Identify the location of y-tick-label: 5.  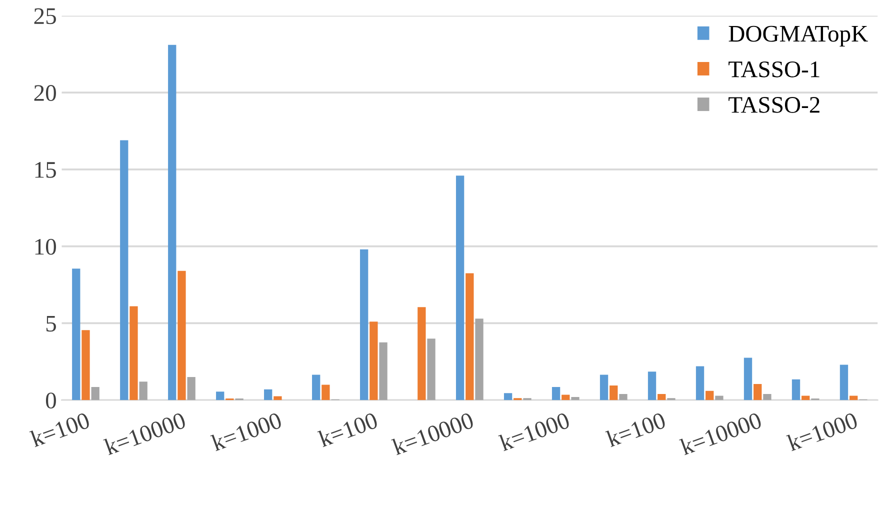
(51, 324).